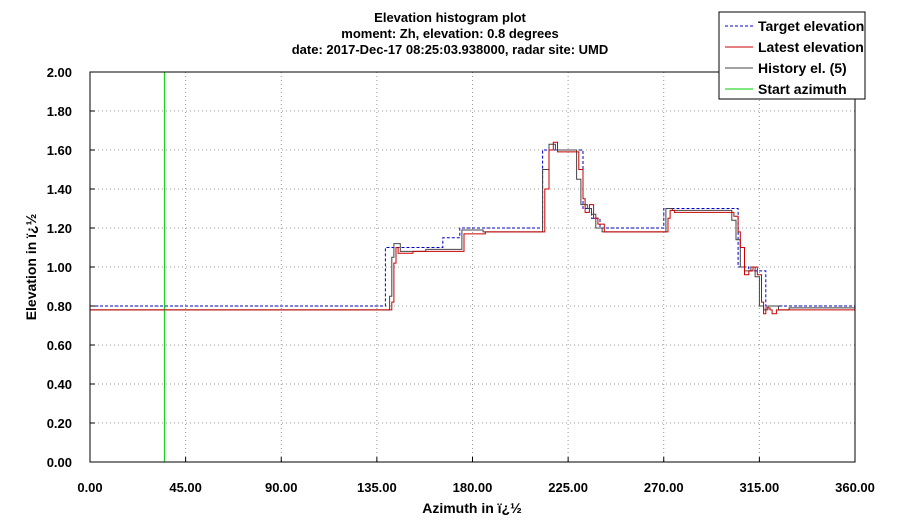 This screenshot has width=900, height=520. What do you see at coordinates (59, 306) in the screenshot?
I see `y-tick-label: 0.80` at bounding box center [59, 306].